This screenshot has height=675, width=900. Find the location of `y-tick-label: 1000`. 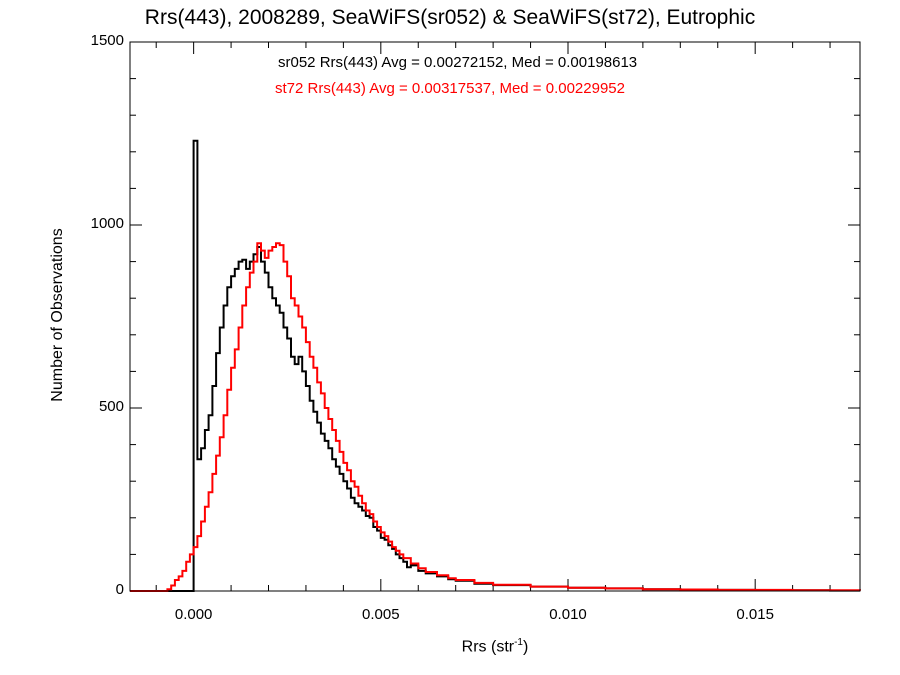

y-tick-label: 1000 is located at coordinates (107, 223).